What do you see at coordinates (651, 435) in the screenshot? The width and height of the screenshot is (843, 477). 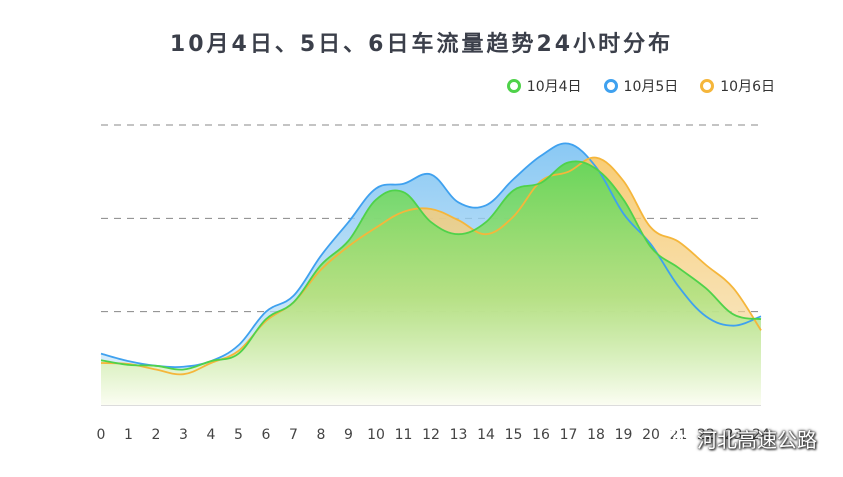 I see `x-tick-label: 20` at bounding box center [651, 435].